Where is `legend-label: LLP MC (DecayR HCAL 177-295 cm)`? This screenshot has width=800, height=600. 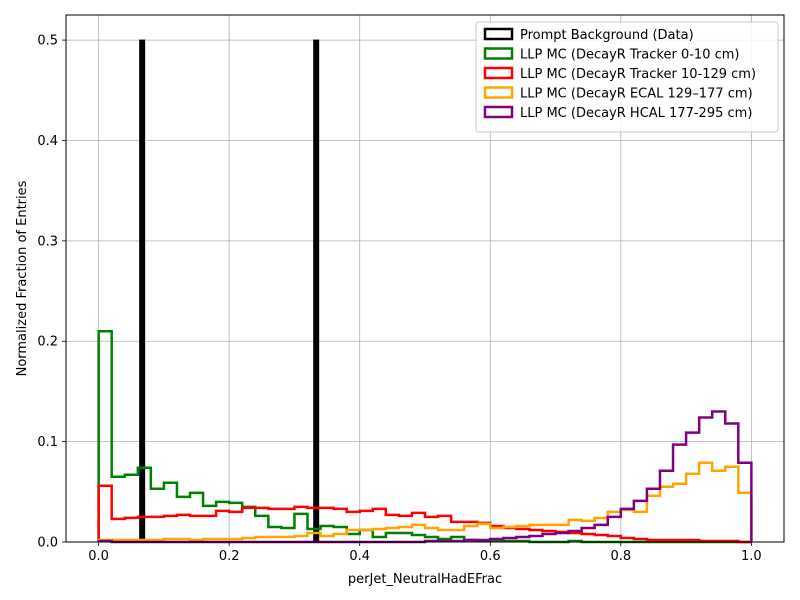
legend-label: LLP MC (DecayR HCAL 177-295 cm) is located at coordinates (636, 113).